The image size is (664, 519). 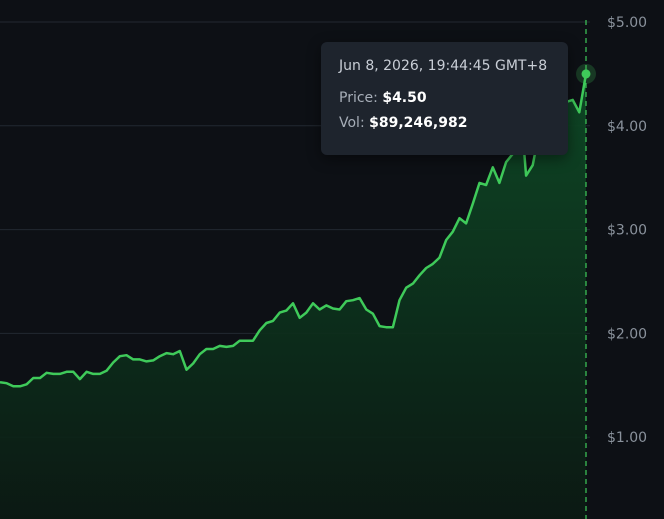 What do you see at coordinates (358, 98) in the screenshot?
I see `tooltip-price-label: Price:` at bounding box center [358, 98].